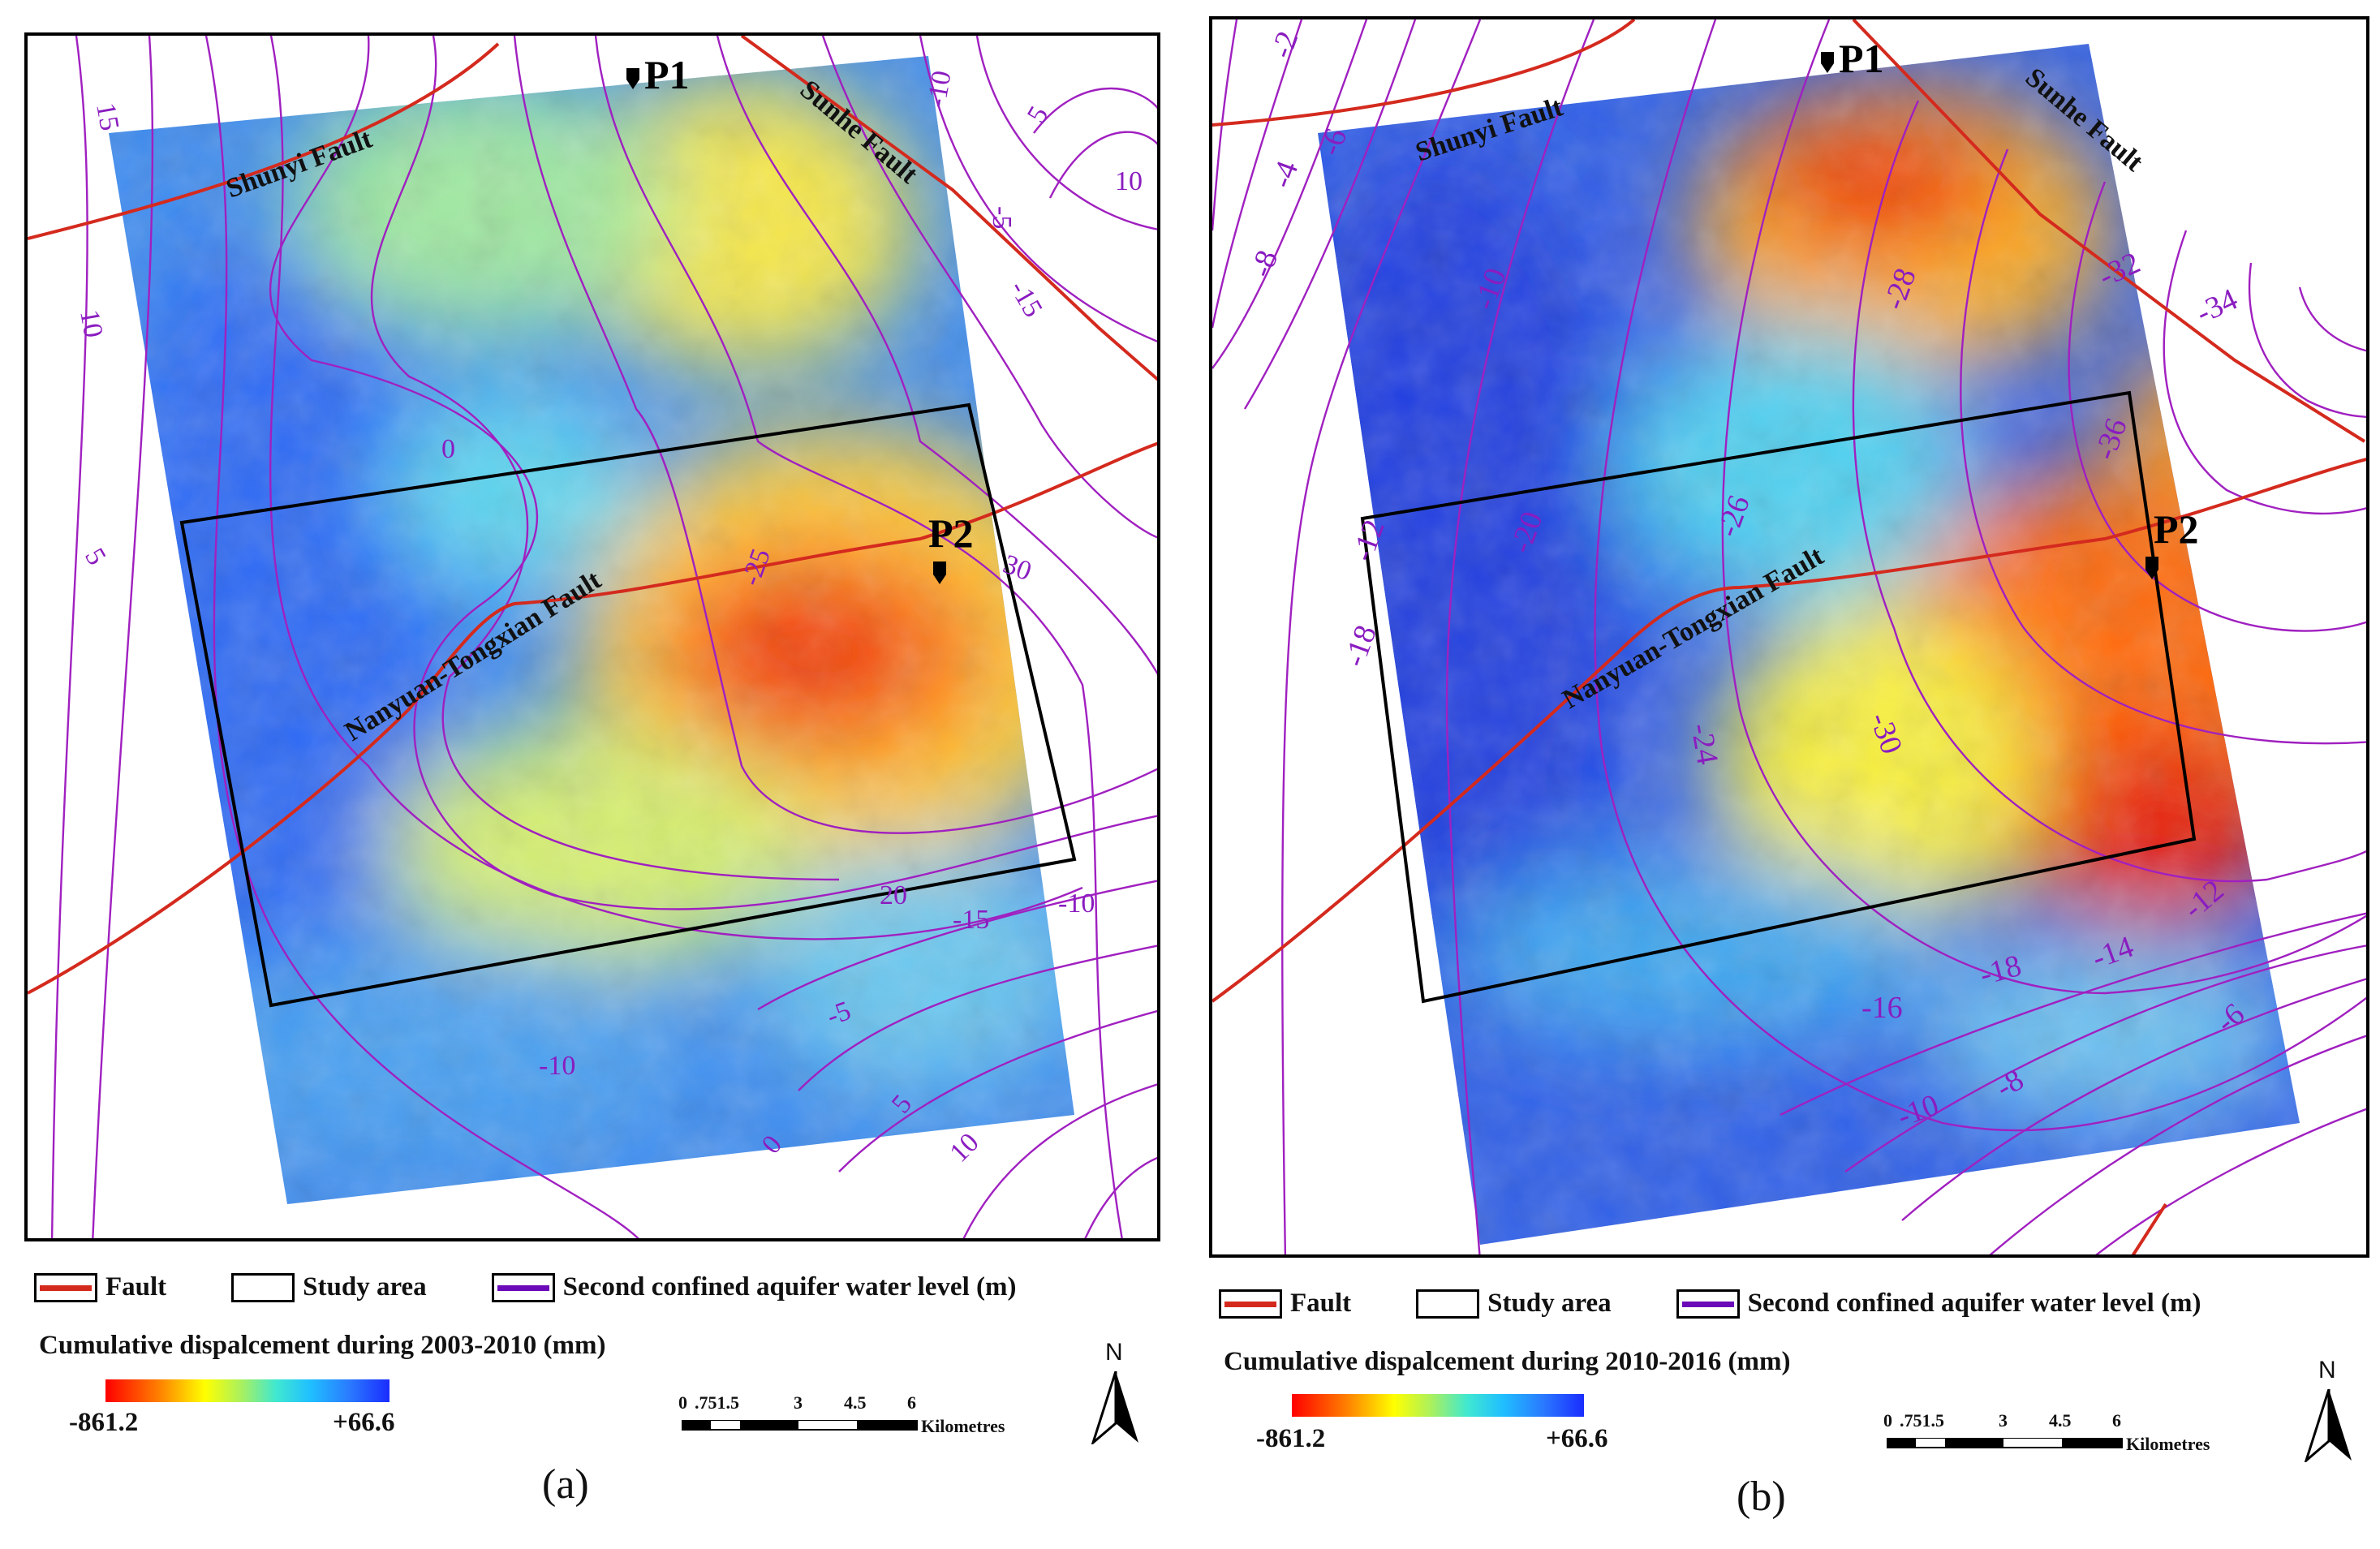  Describe the element at coordinates (1284, 44) in the screenshot. I see `svg-text: -2` at that location.